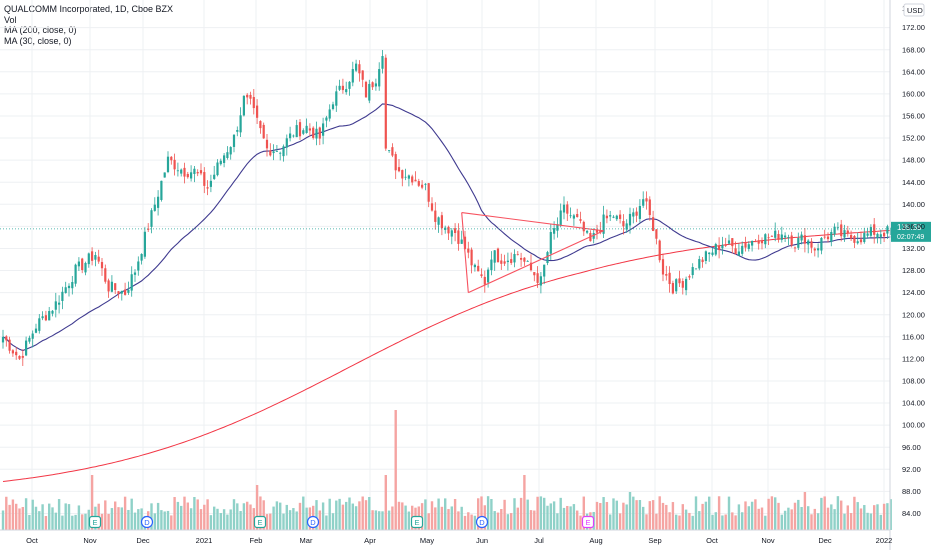 Image resolution: width=932 pixels, height=550 pixels. I want to click on triangle-pattern, so click(532, 253).